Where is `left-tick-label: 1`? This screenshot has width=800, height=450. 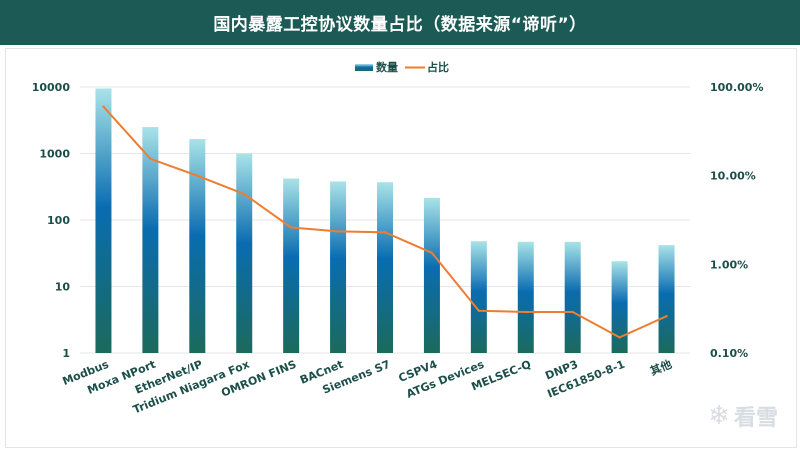 left-tick-label: 1 is located at coordinates (66, 353).